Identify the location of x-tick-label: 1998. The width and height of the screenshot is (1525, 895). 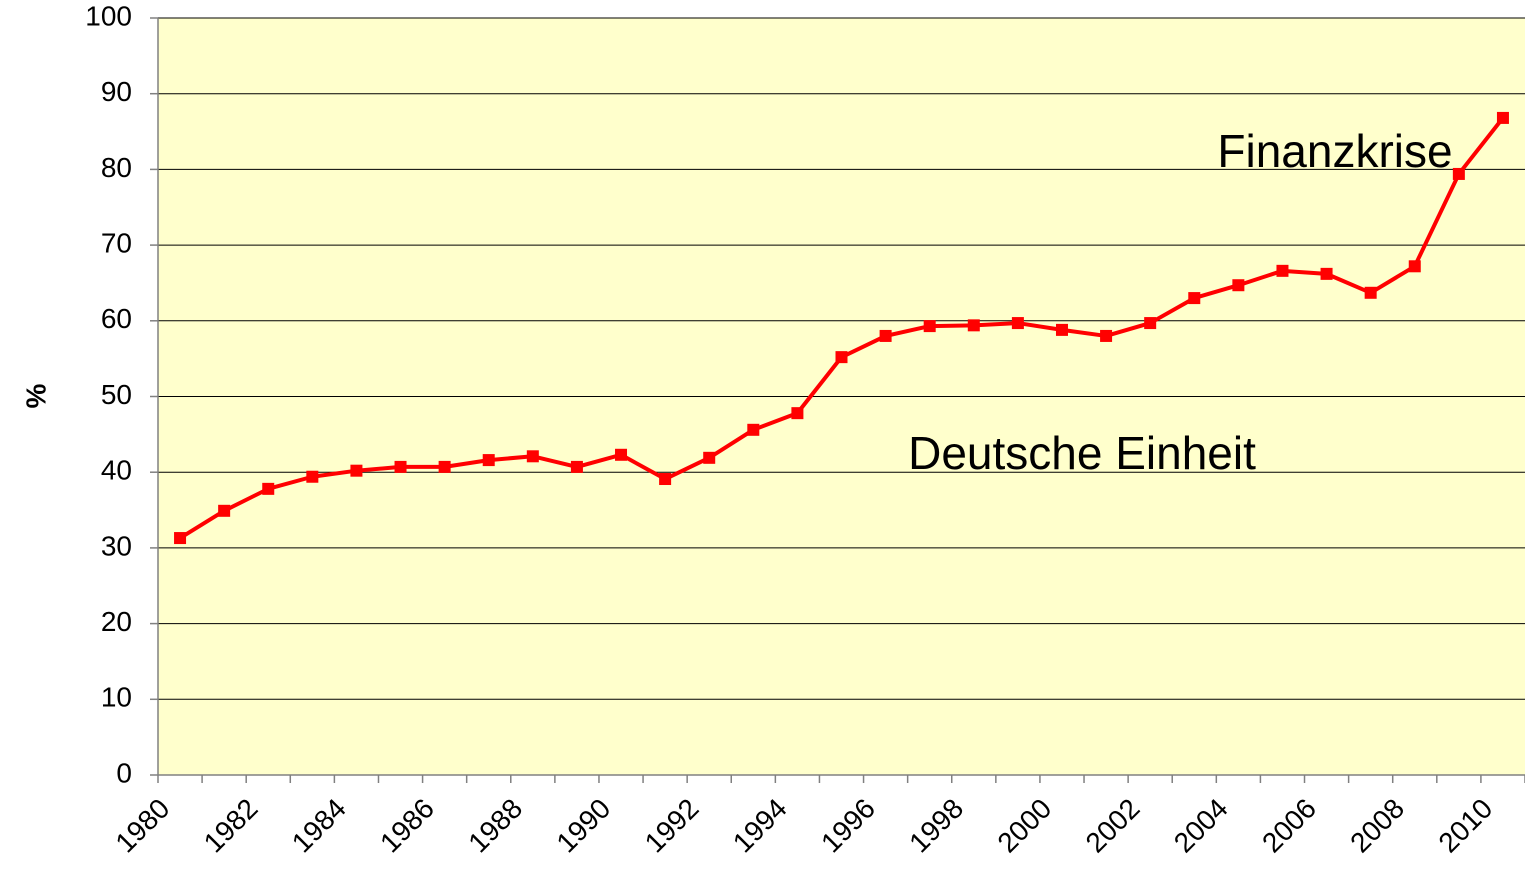
(936, 826).